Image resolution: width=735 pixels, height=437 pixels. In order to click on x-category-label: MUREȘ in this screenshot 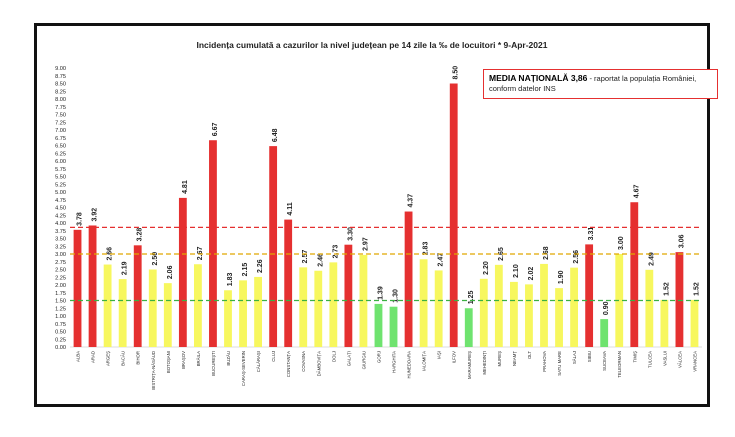, I will do `click(499, 359)`.